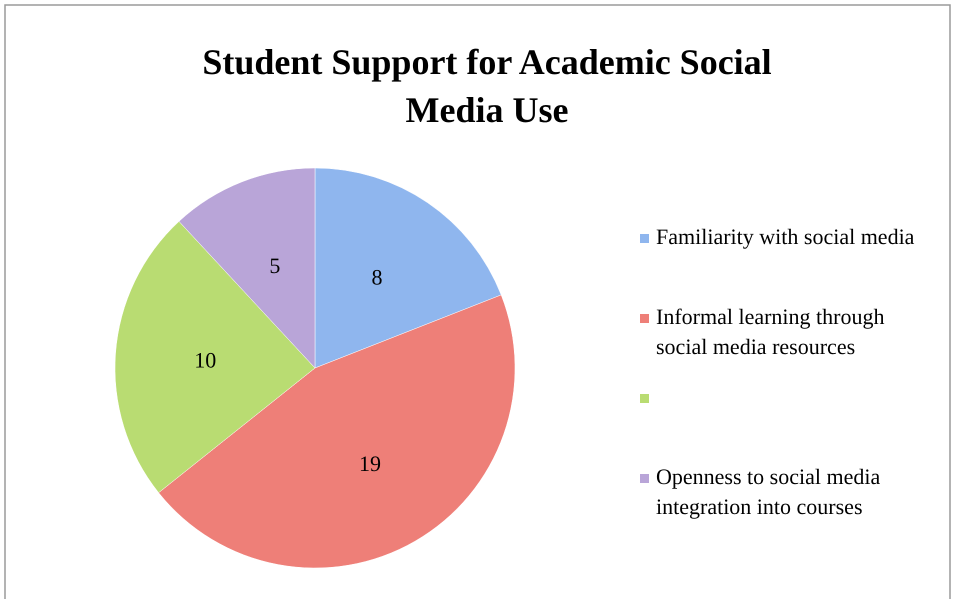 This screenshot has height=599, width=956. What do you see at coordinates (768, 491) in the screenshot?
I see `legend-label: Openness to social media integration into courses` at bounding box center [768, 491].